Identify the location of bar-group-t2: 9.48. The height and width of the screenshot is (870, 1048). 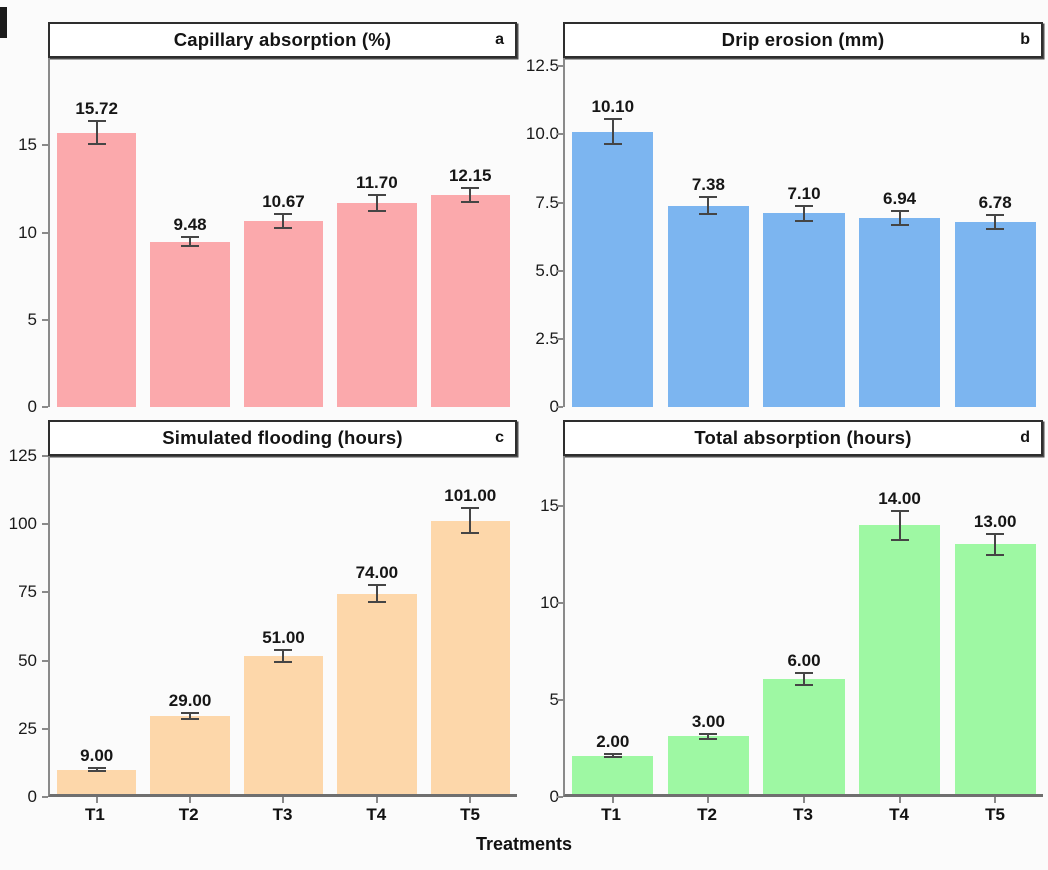
(190, 232).